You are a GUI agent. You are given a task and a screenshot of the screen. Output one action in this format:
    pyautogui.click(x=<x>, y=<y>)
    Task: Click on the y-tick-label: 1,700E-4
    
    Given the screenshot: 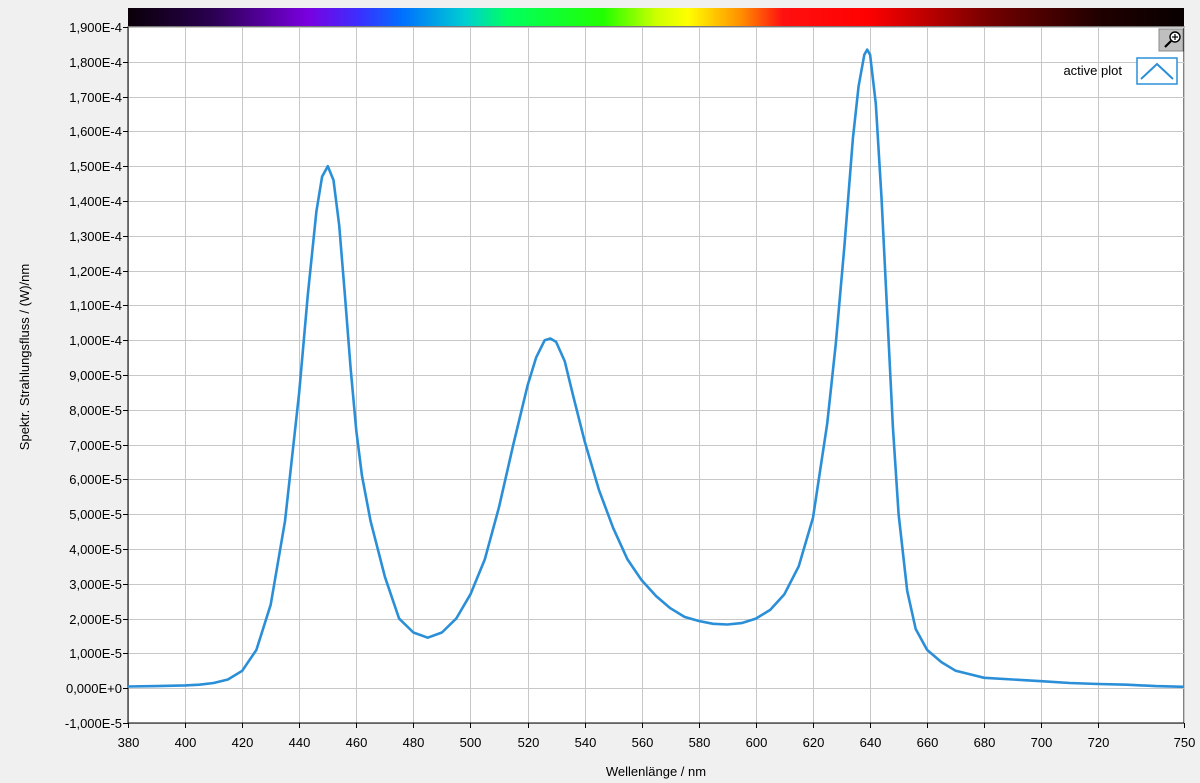 What is the action you would take?
    pyautogui.click(x=95, y=97)
    